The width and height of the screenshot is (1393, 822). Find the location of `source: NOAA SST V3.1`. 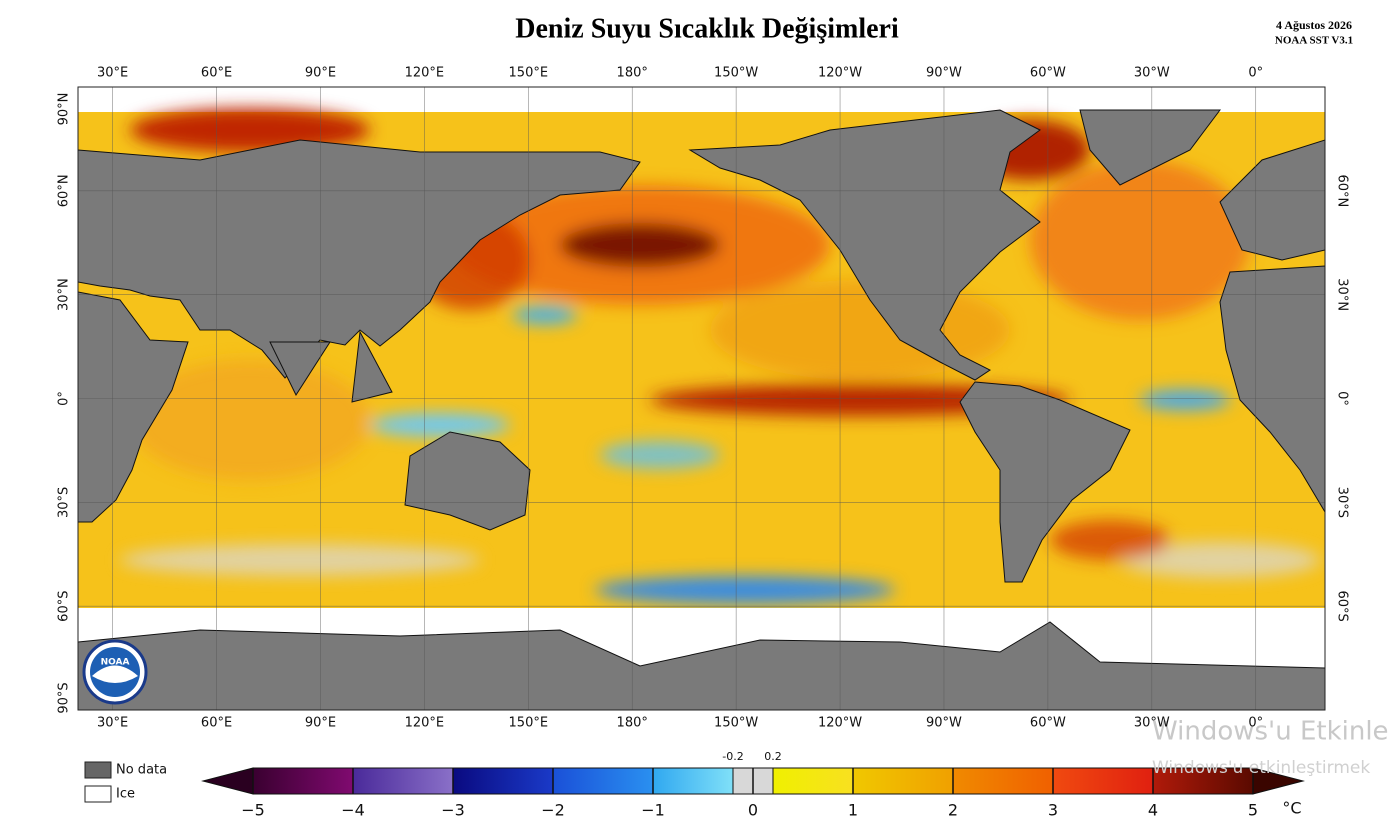

source: NOAA SST V3.1 is located at coordinates (1314, 41).